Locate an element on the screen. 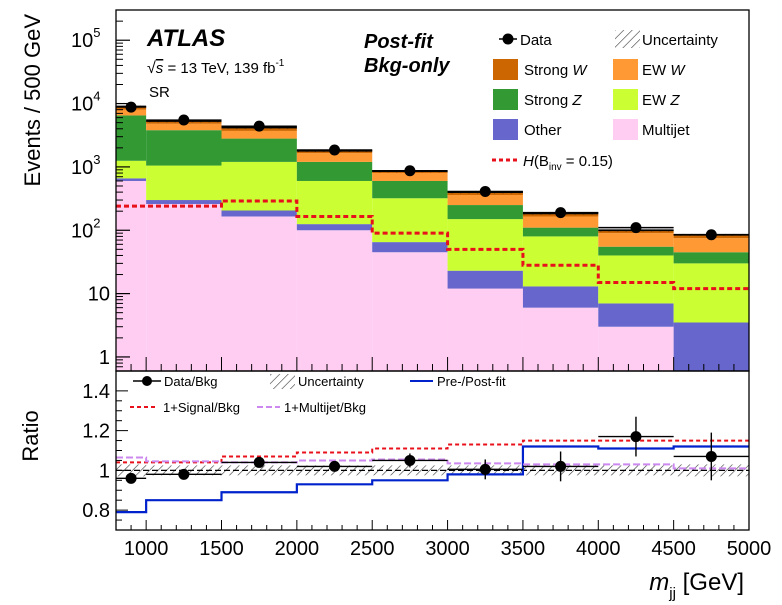  signal-line is located at coordinates (432, 245).